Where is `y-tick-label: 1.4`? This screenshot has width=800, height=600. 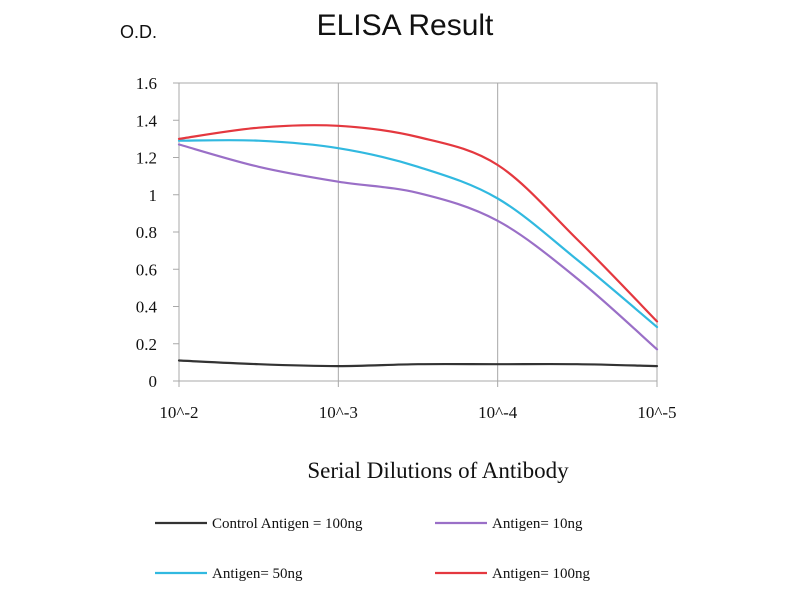 y-tick-label: 1.4 is located at coordinates (147, 120).